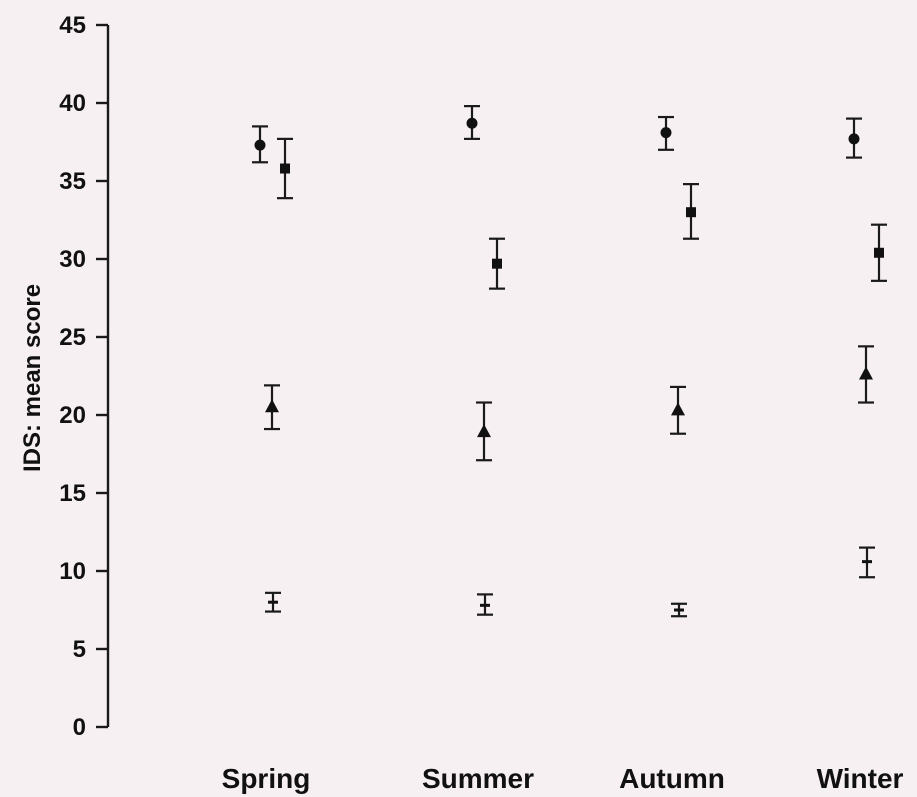 The height and width of the screenshot is (797, 917). What do you see at coordinates (266, 778) in the screenshot?
I see `x-category-label: Spring` at bounding box center [266, 778].